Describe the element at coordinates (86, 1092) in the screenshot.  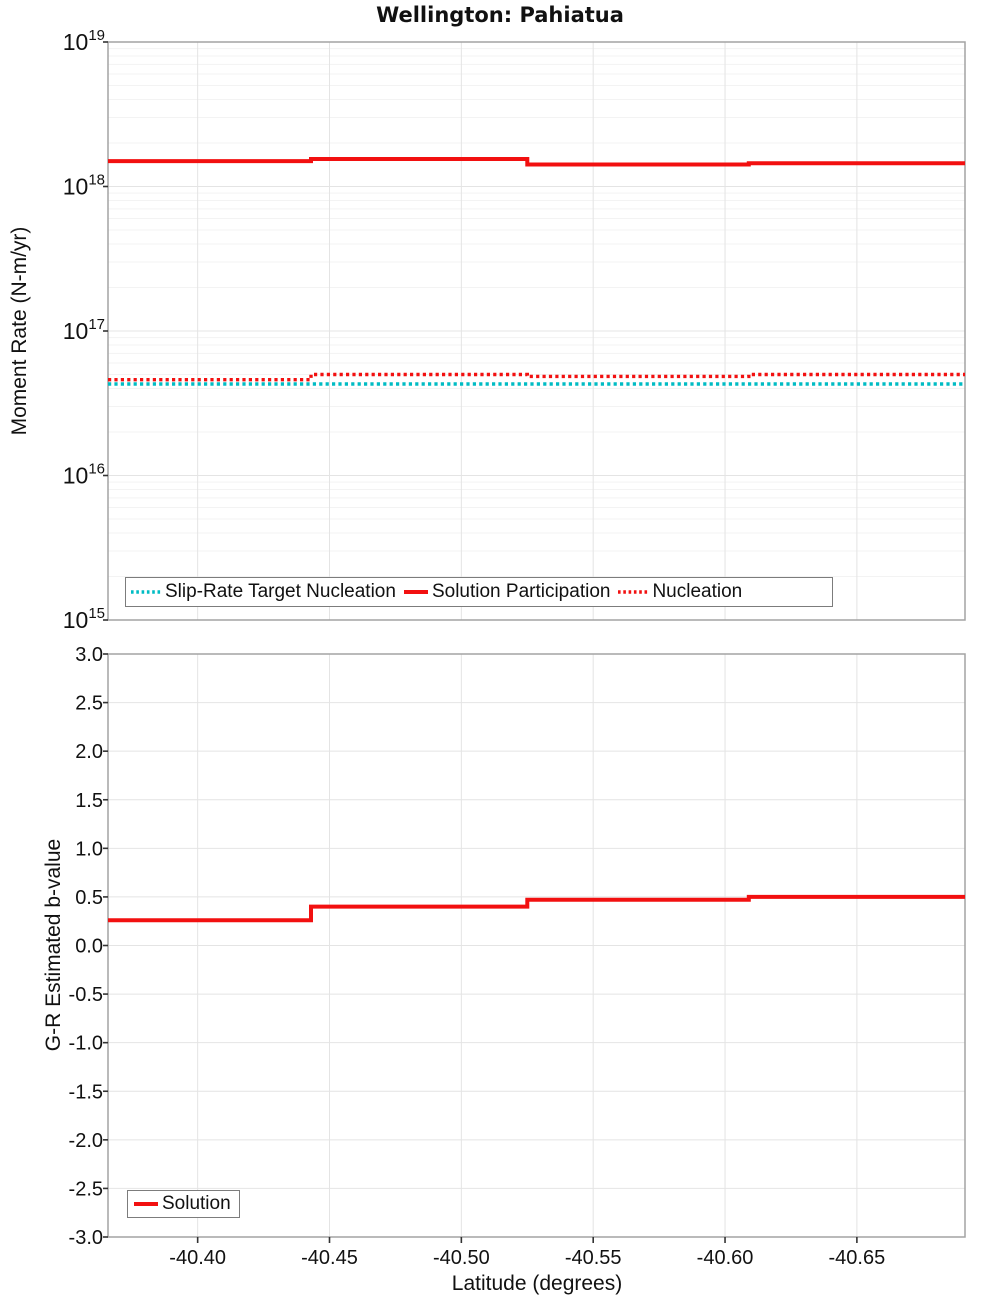
I see `y-tick-label: -1.5` at that location.